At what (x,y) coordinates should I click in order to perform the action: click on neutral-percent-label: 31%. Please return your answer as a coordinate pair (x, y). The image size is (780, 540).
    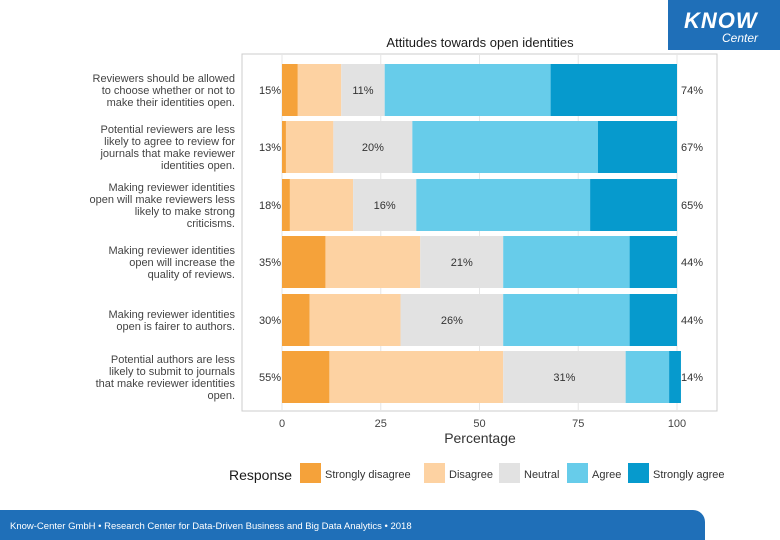
    Looking at the image, I should click on (564, 378).